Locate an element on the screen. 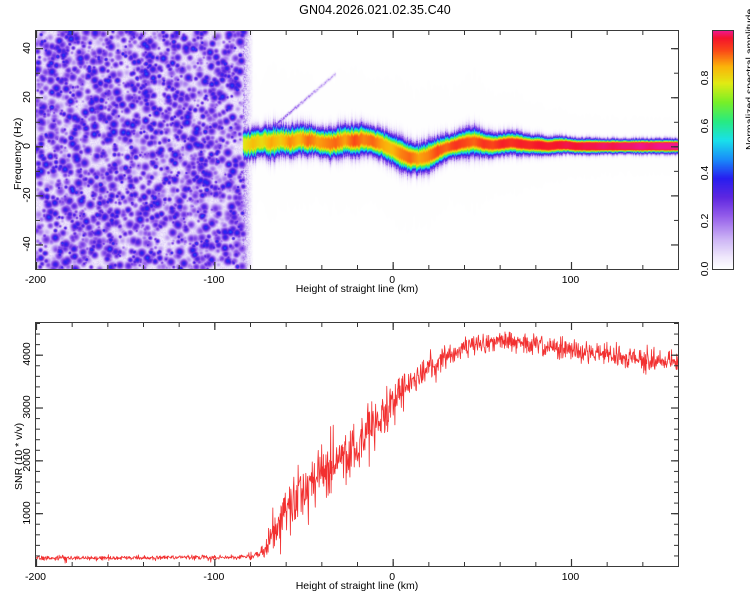  y-tick-label: 20 is located at coordinates (27, 96).